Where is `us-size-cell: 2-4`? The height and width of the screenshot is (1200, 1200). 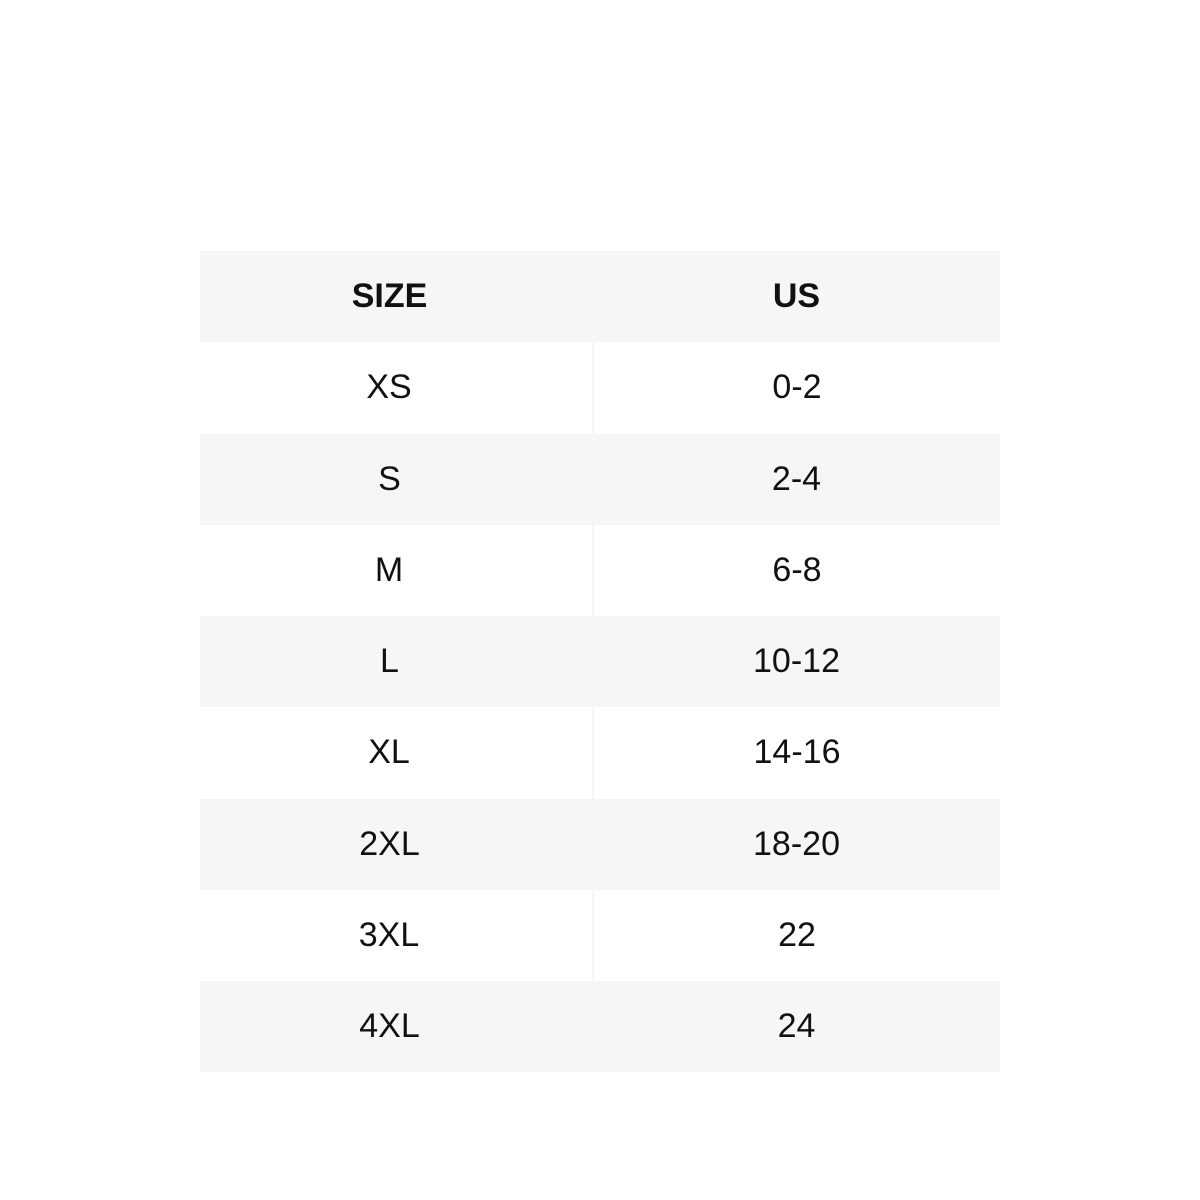 us-size-cell: 2-4 is located at coordinates (796, 478).